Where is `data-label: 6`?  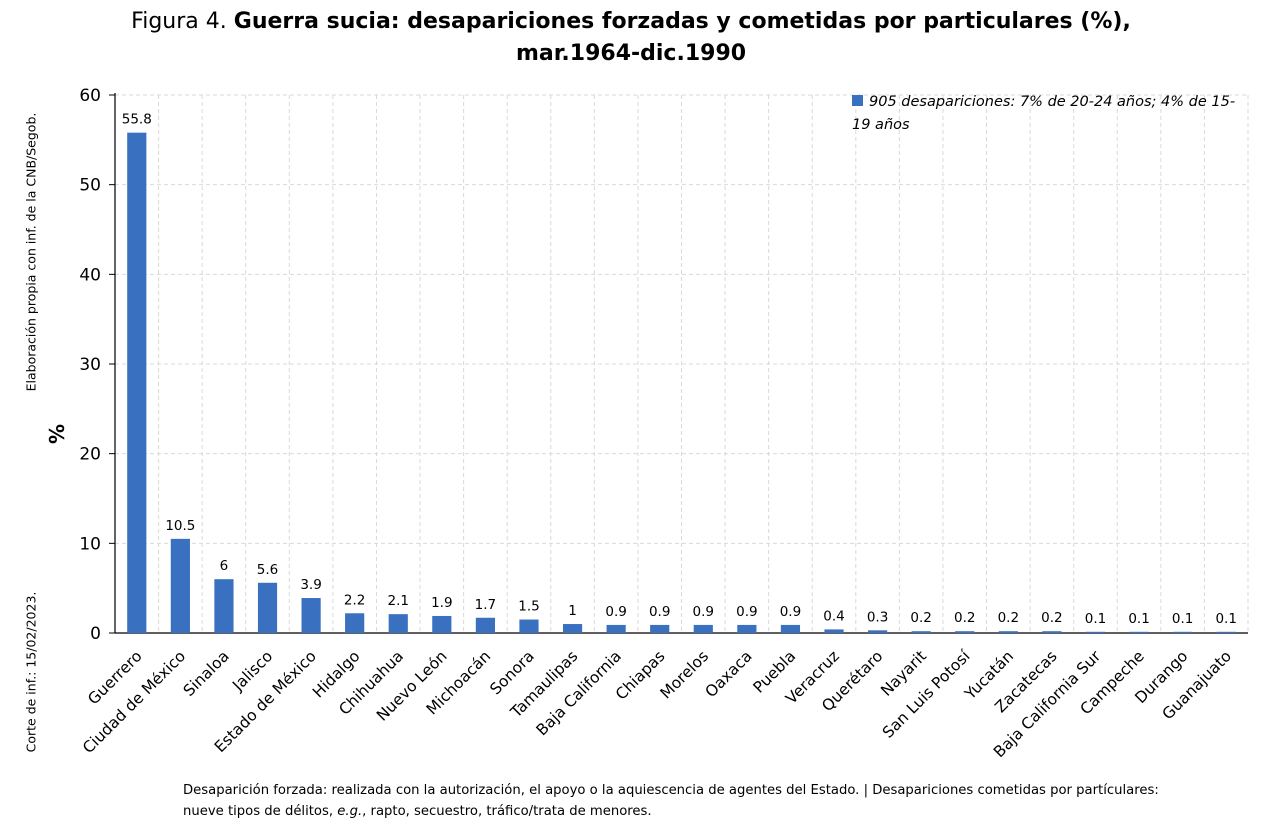 data-label: 6 is located at coordinates (224, 566).